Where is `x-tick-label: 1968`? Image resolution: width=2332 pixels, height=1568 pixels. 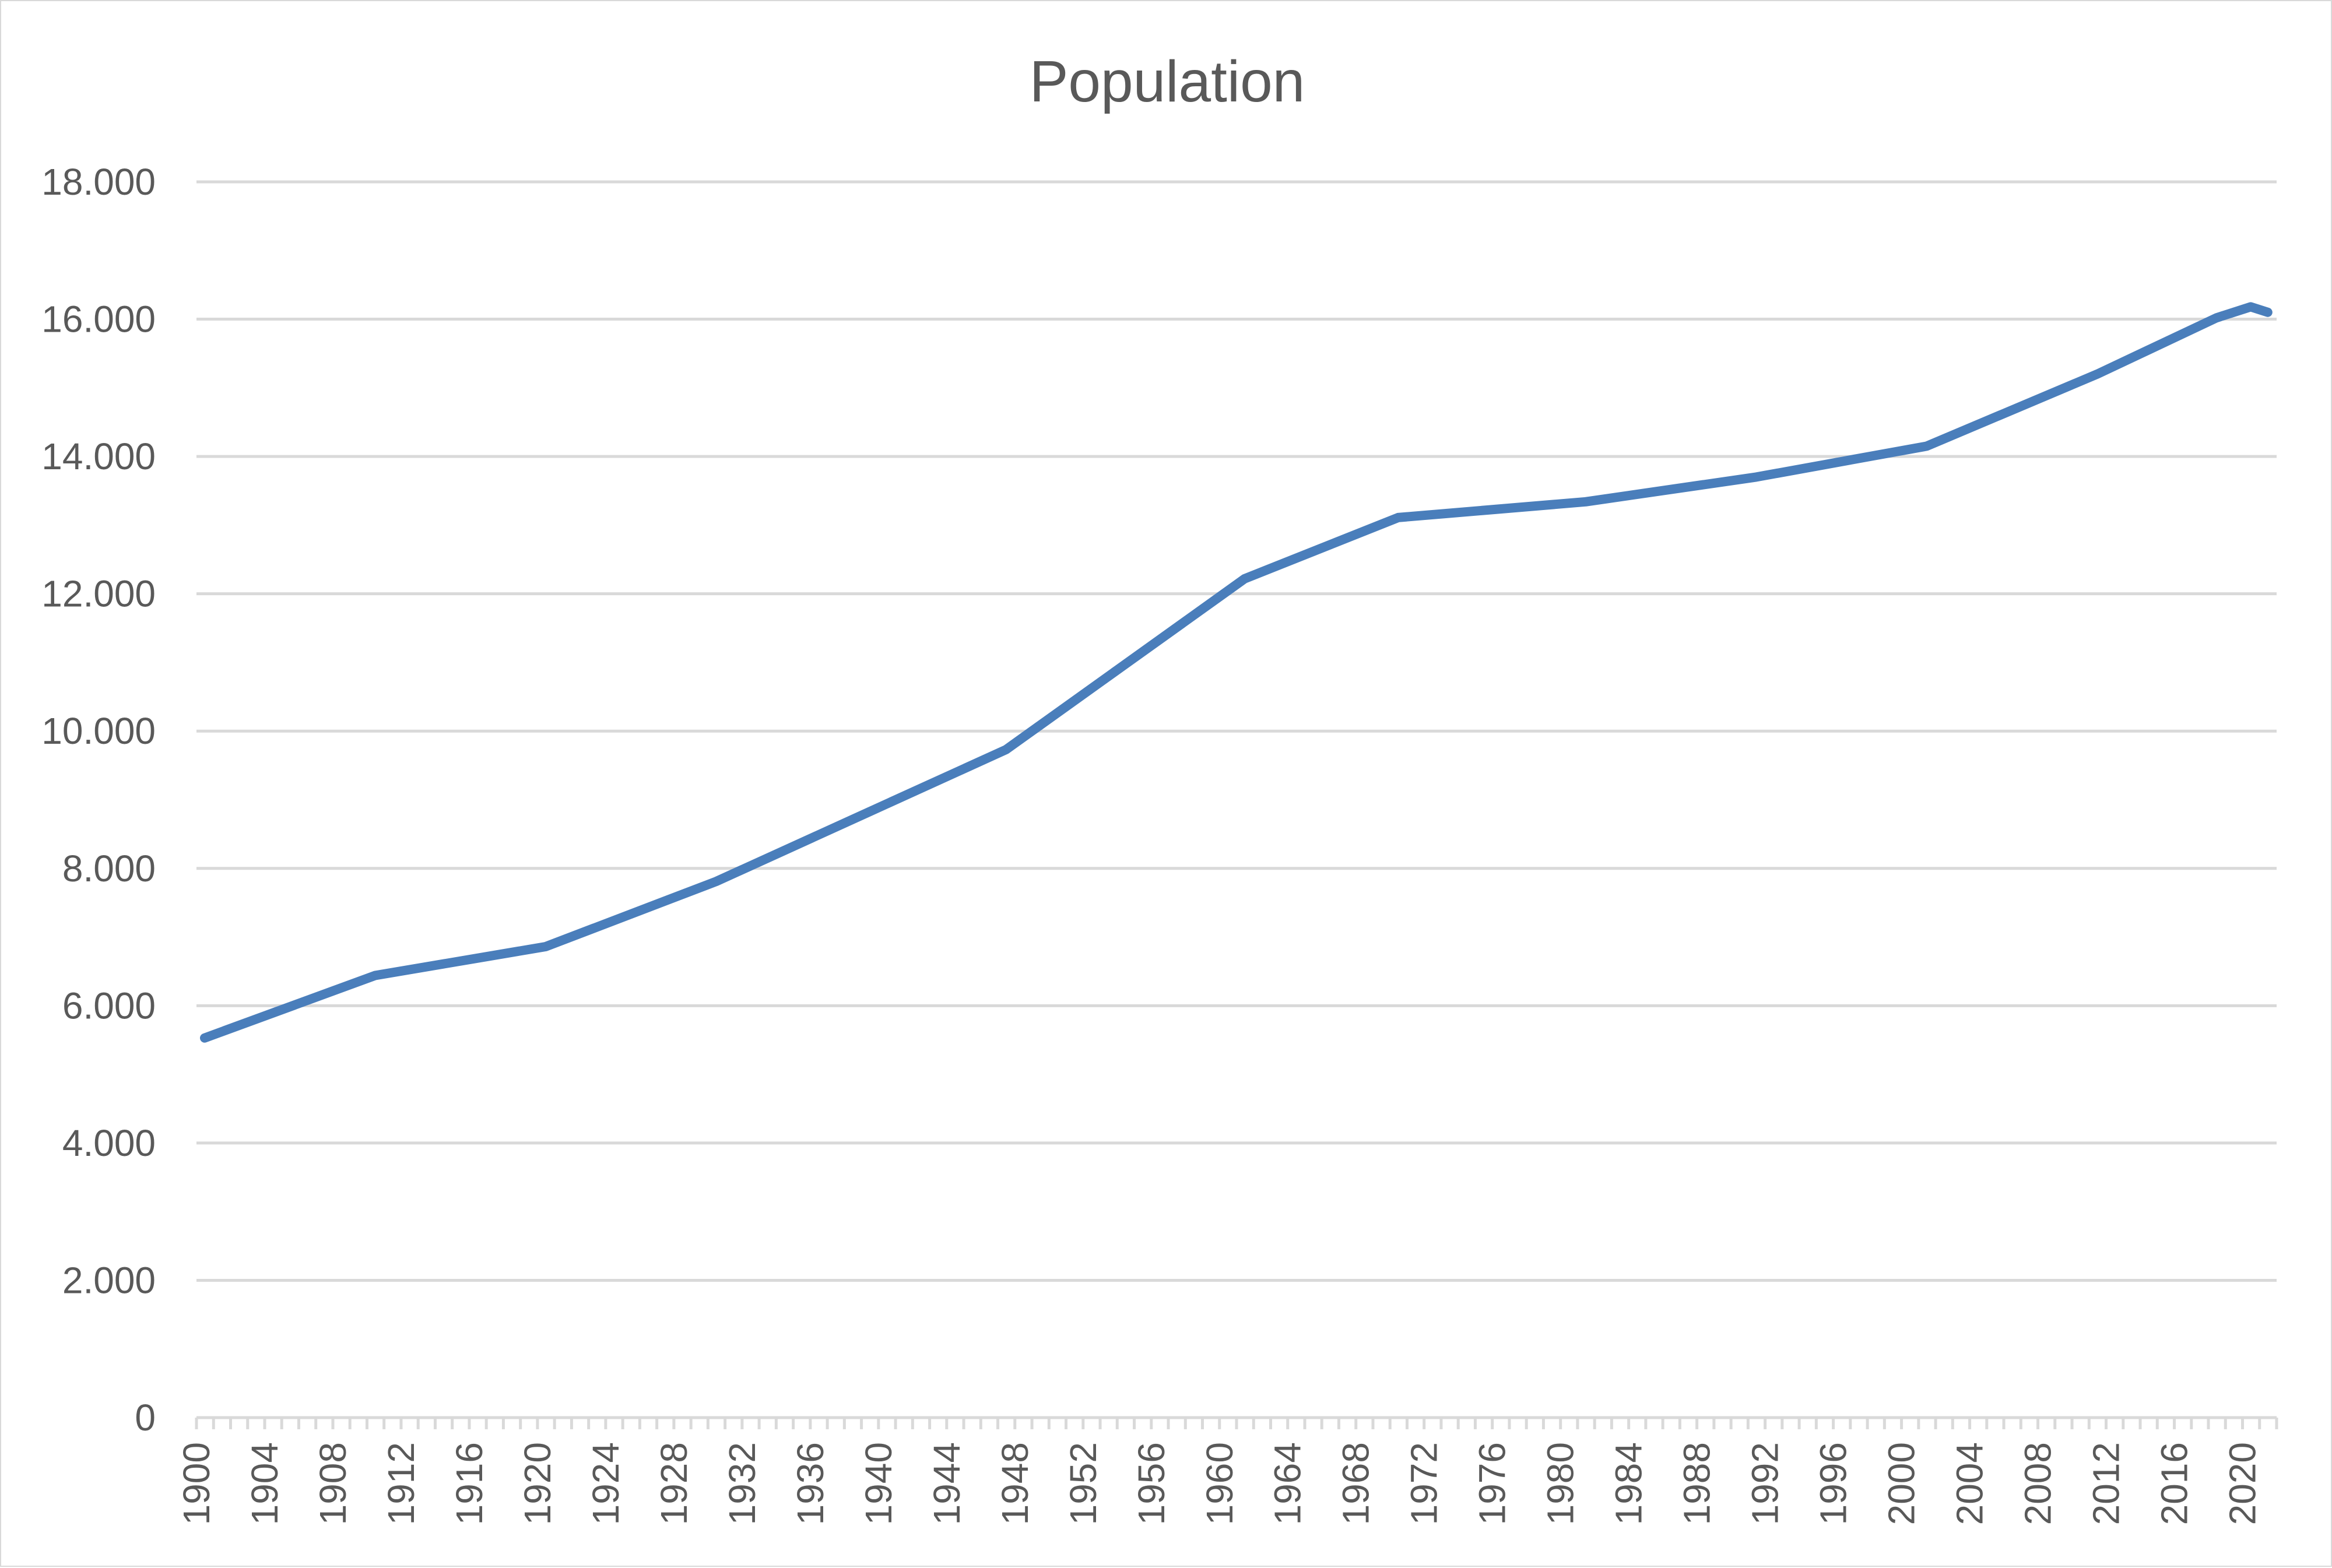 x-tick-label: 1968 is located at coordinates (1356, 1483).